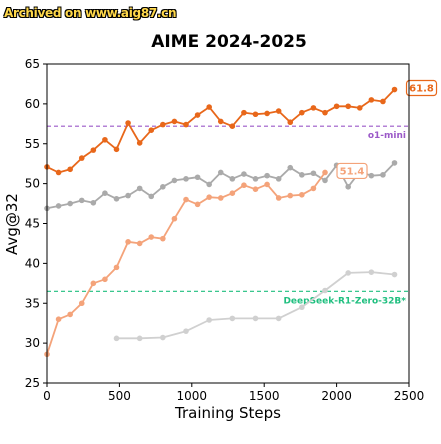 The width and height of the screenshot is (441, 444). What do you see at coordinates (32, 144) in the screenshot?
I see `y-tick-label: 55` at bounding box center [32, 144].